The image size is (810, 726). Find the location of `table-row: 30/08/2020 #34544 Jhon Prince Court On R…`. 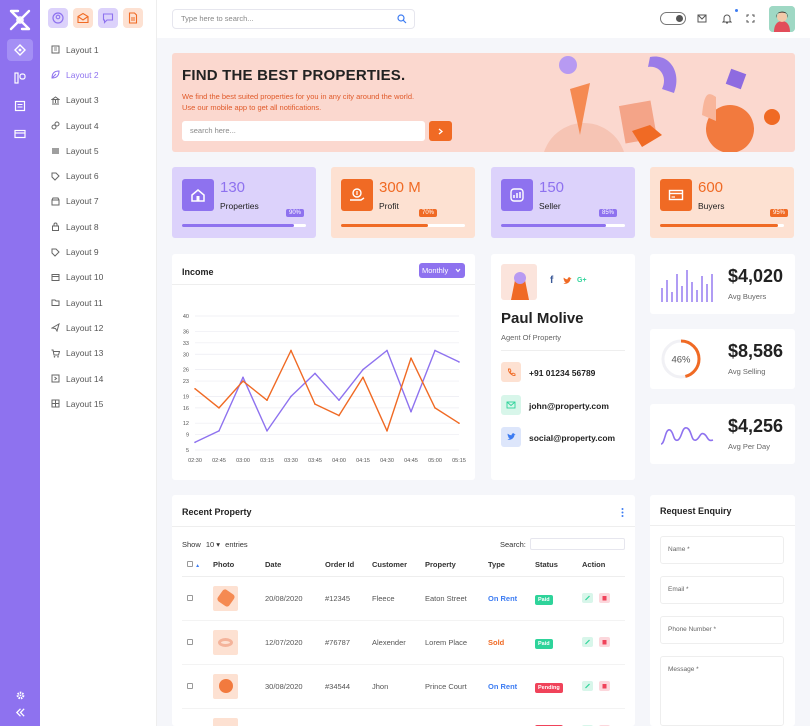

table-row: 30/08/2020 #34544 Jhon Prince Court On R… is located at coordinates (403, 686).